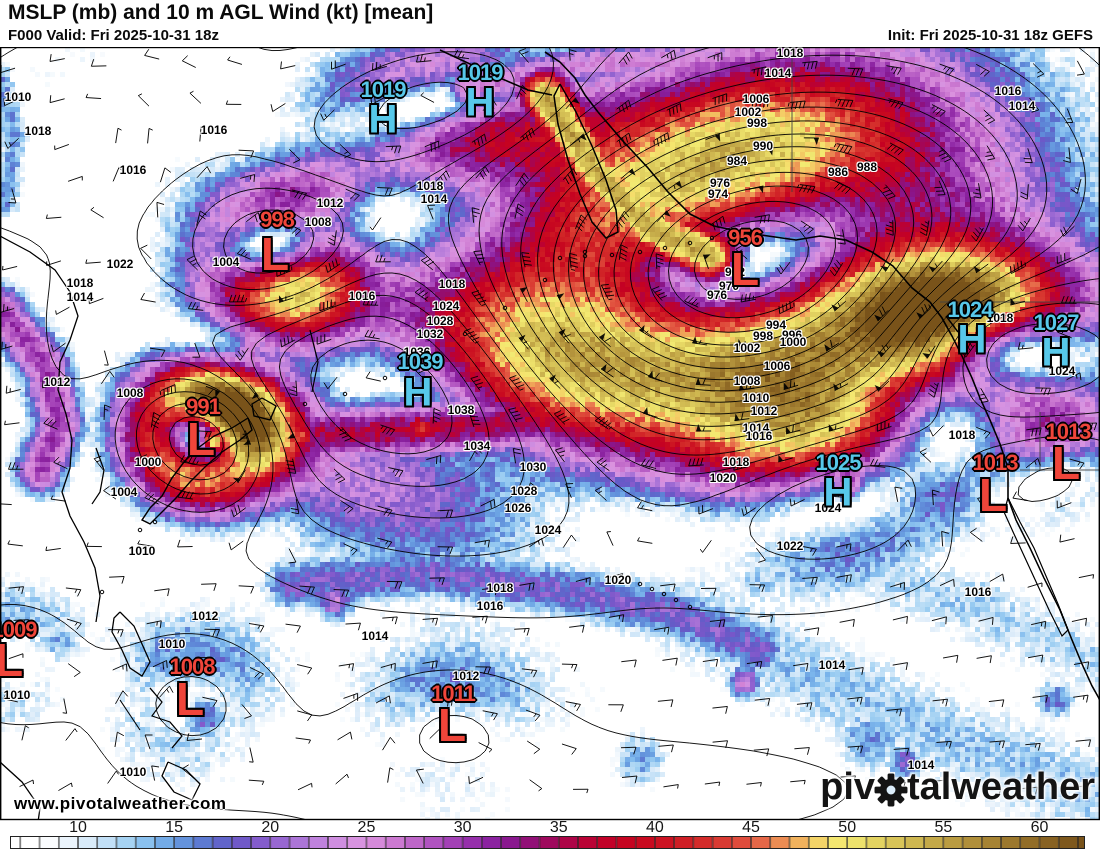 The width and height of the screenshot is (1100, 850). I want to click on logo-text-word2: weather, so click(1023, 787).